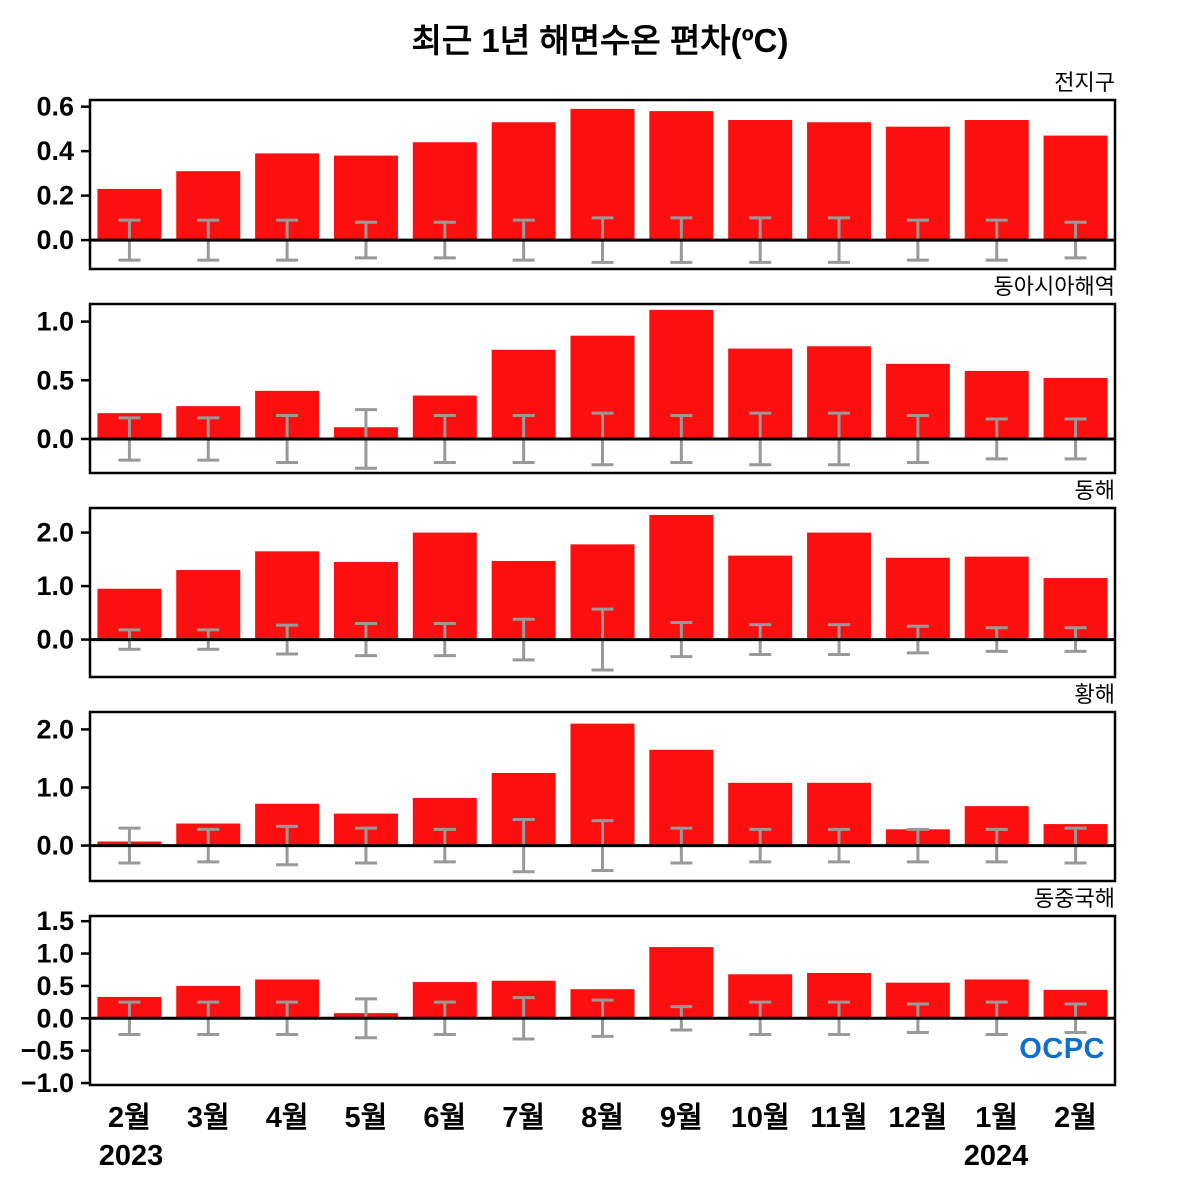  Describe the element at coordinates (569, 1002) in the screenshot. I see `panel-plot-4: −1.0−0.50.00.51.01.5` at that location.